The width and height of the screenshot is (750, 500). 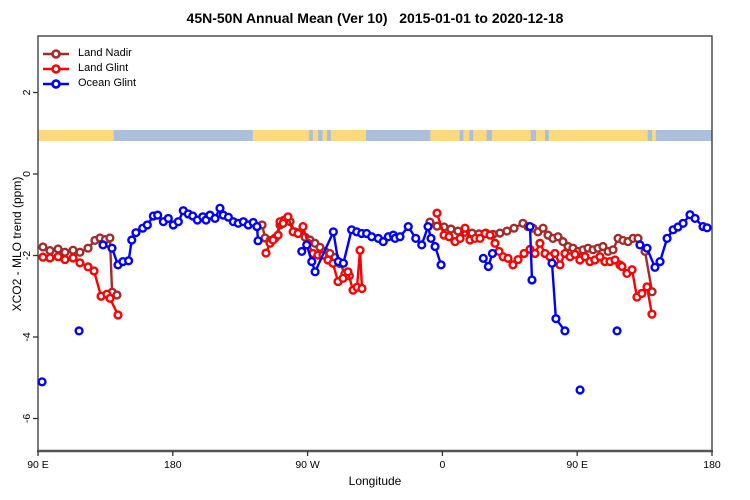 I want to click on legend-label: Ocean Glint, so click(x=107, y=83).